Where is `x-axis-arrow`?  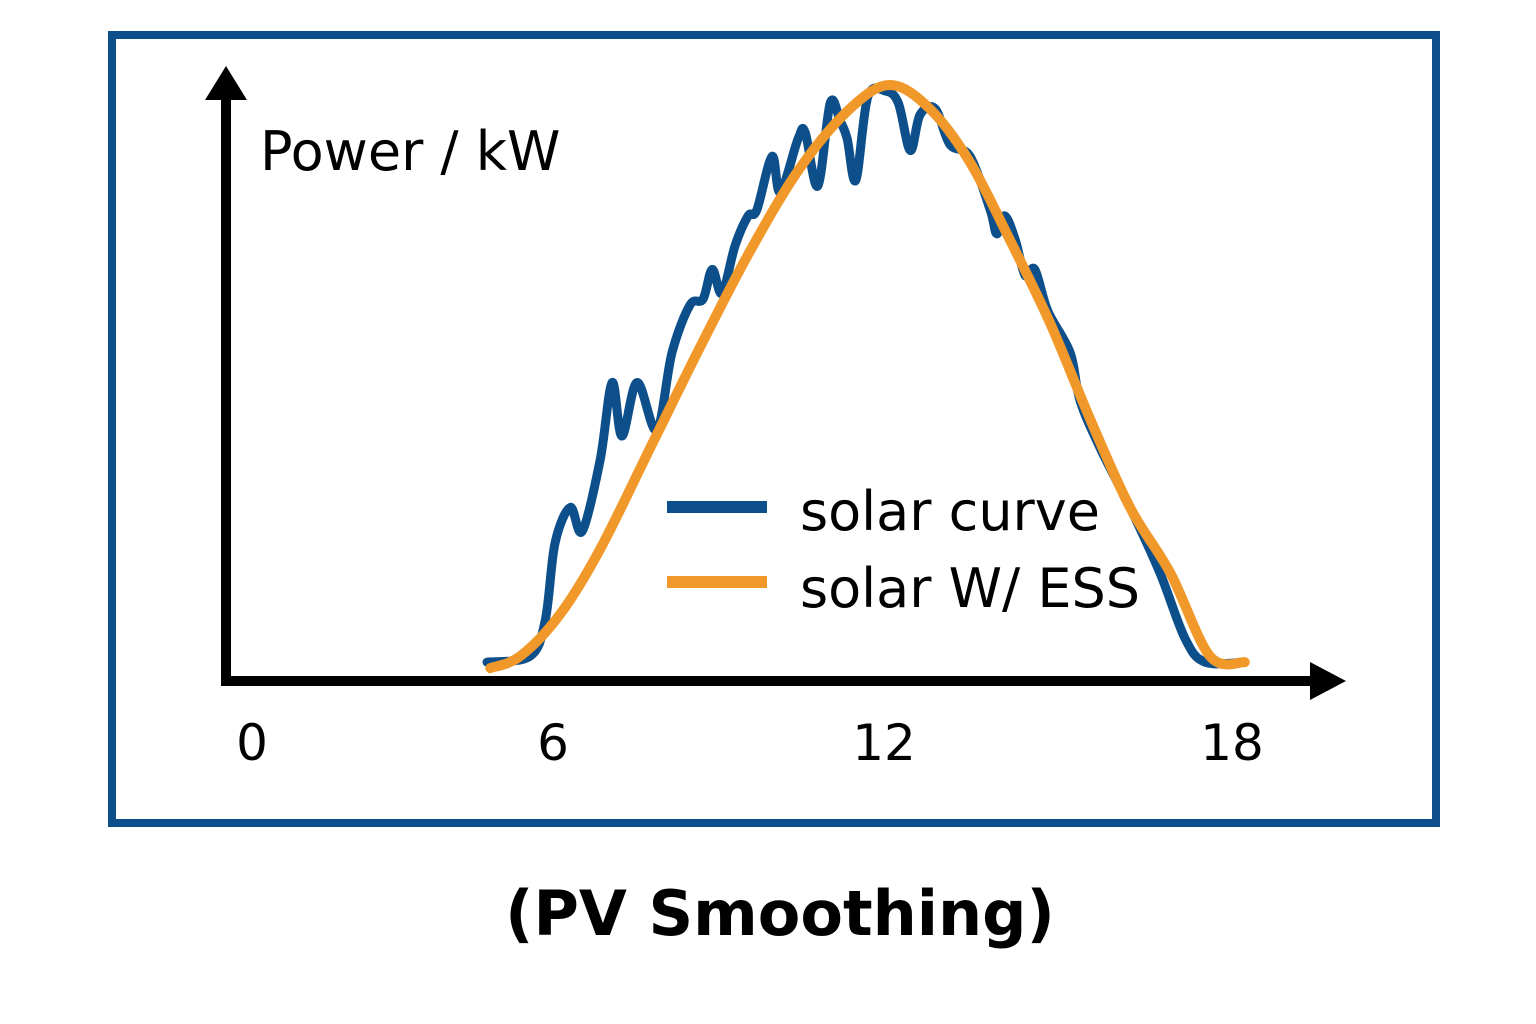 x-axis-arrow is located at coordinates (1328, 681).